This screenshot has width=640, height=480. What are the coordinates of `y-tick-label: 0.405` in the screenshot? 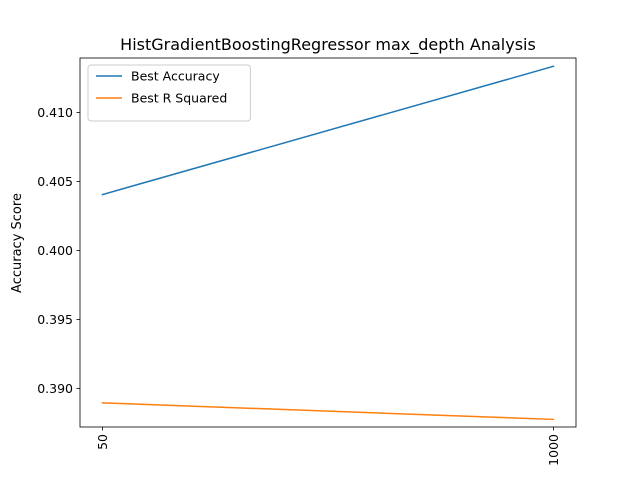 It's located at (55, 181).